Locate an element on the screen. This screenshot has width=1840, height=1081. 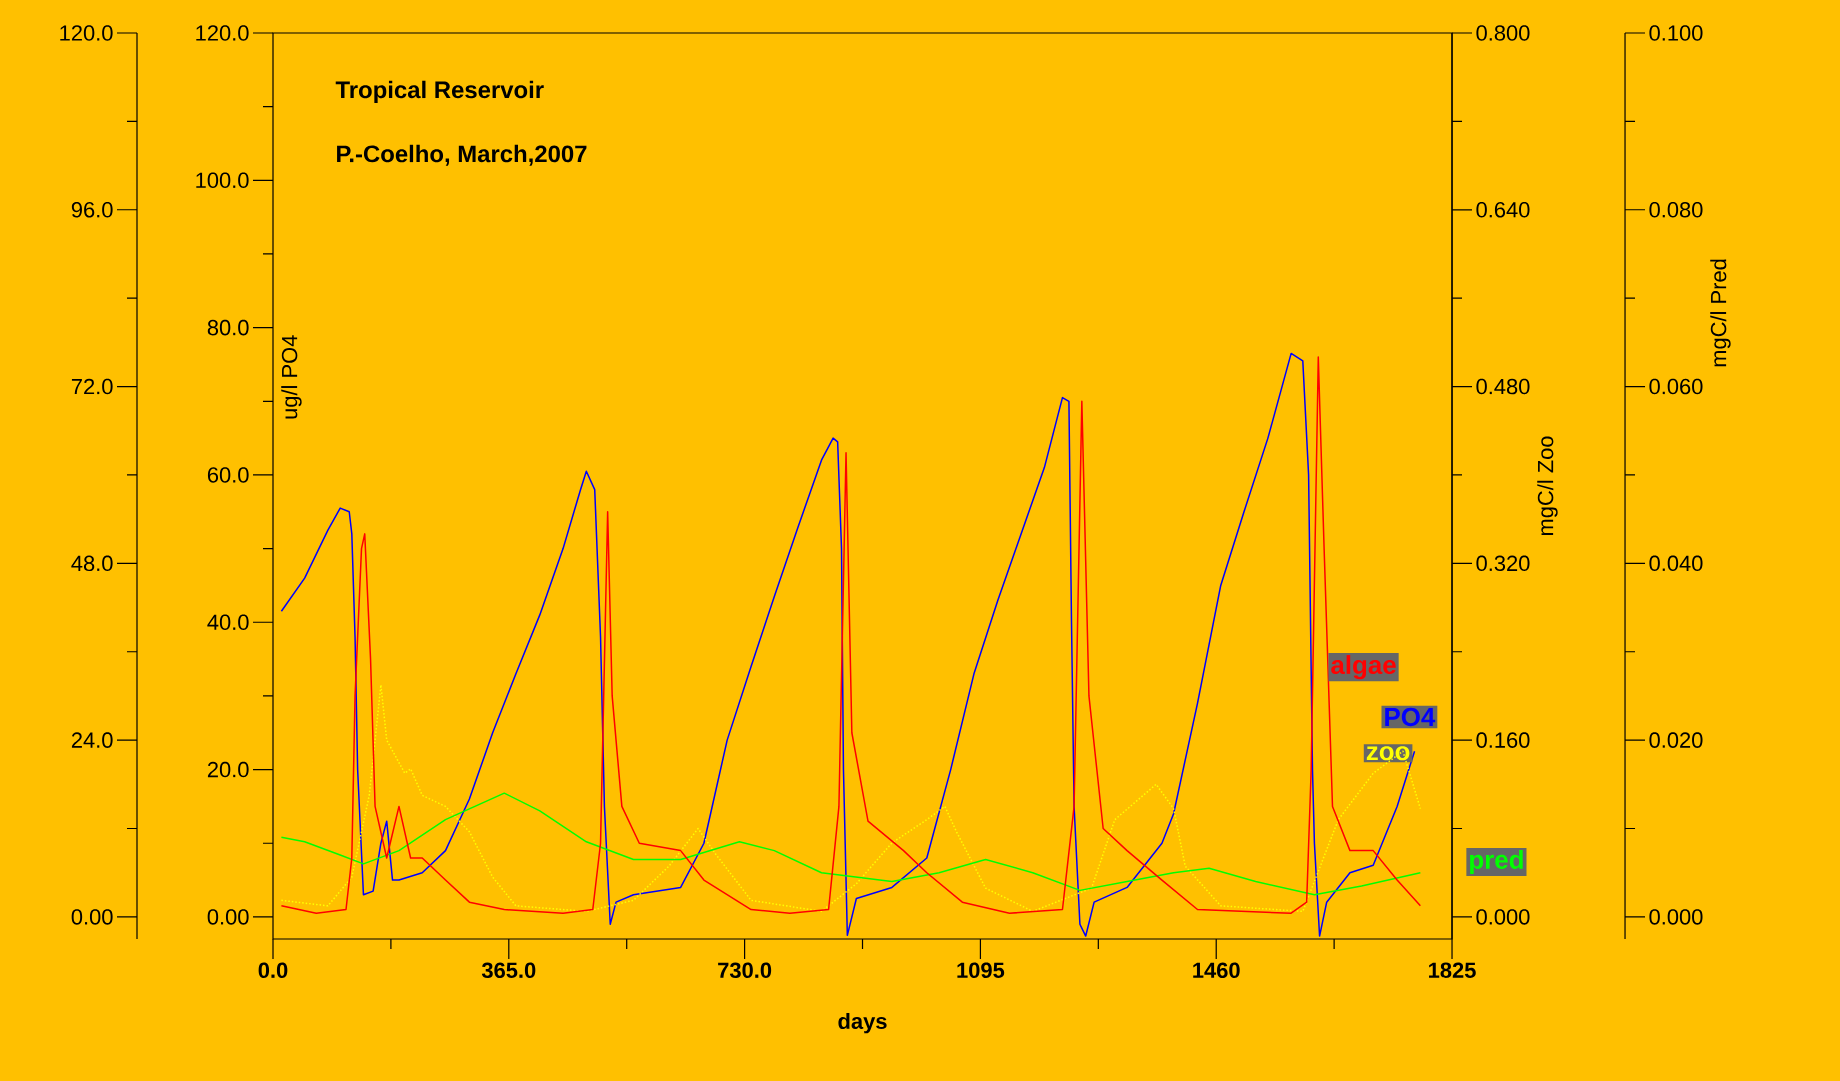
x-tick-label: 730.0 is located at coordinates (745, 970).